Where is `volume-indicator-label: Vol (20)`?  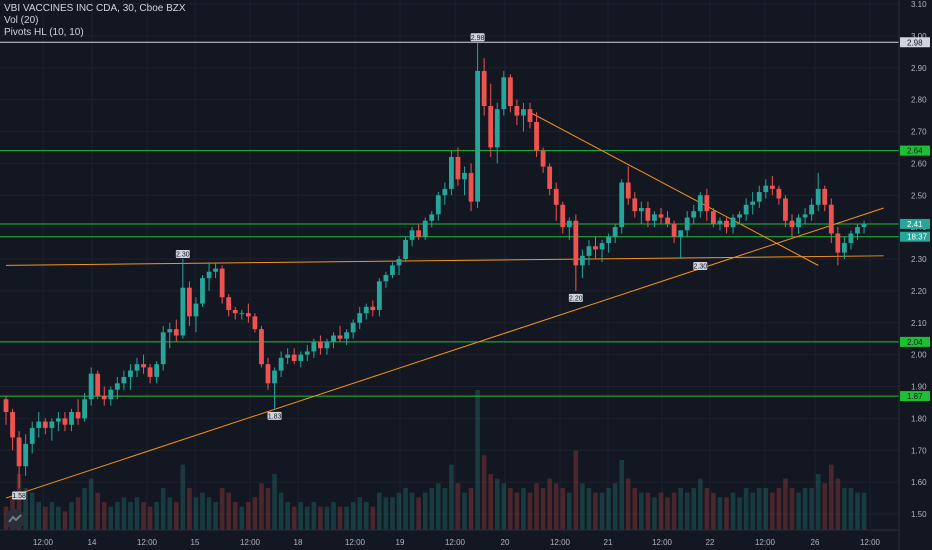
volume-indicator-label: Vol (20) is located at coordinates (21, 20).